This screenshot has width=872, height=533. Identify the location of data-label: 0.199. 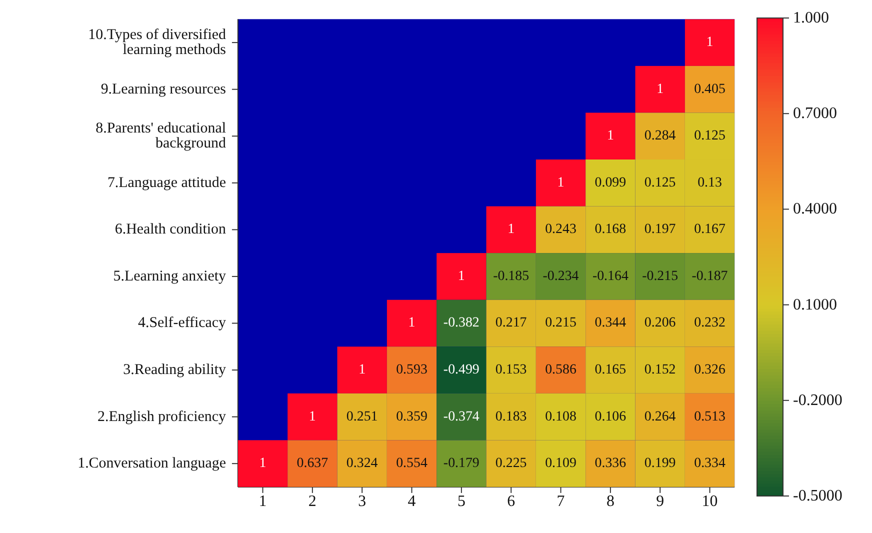
(660, 464).